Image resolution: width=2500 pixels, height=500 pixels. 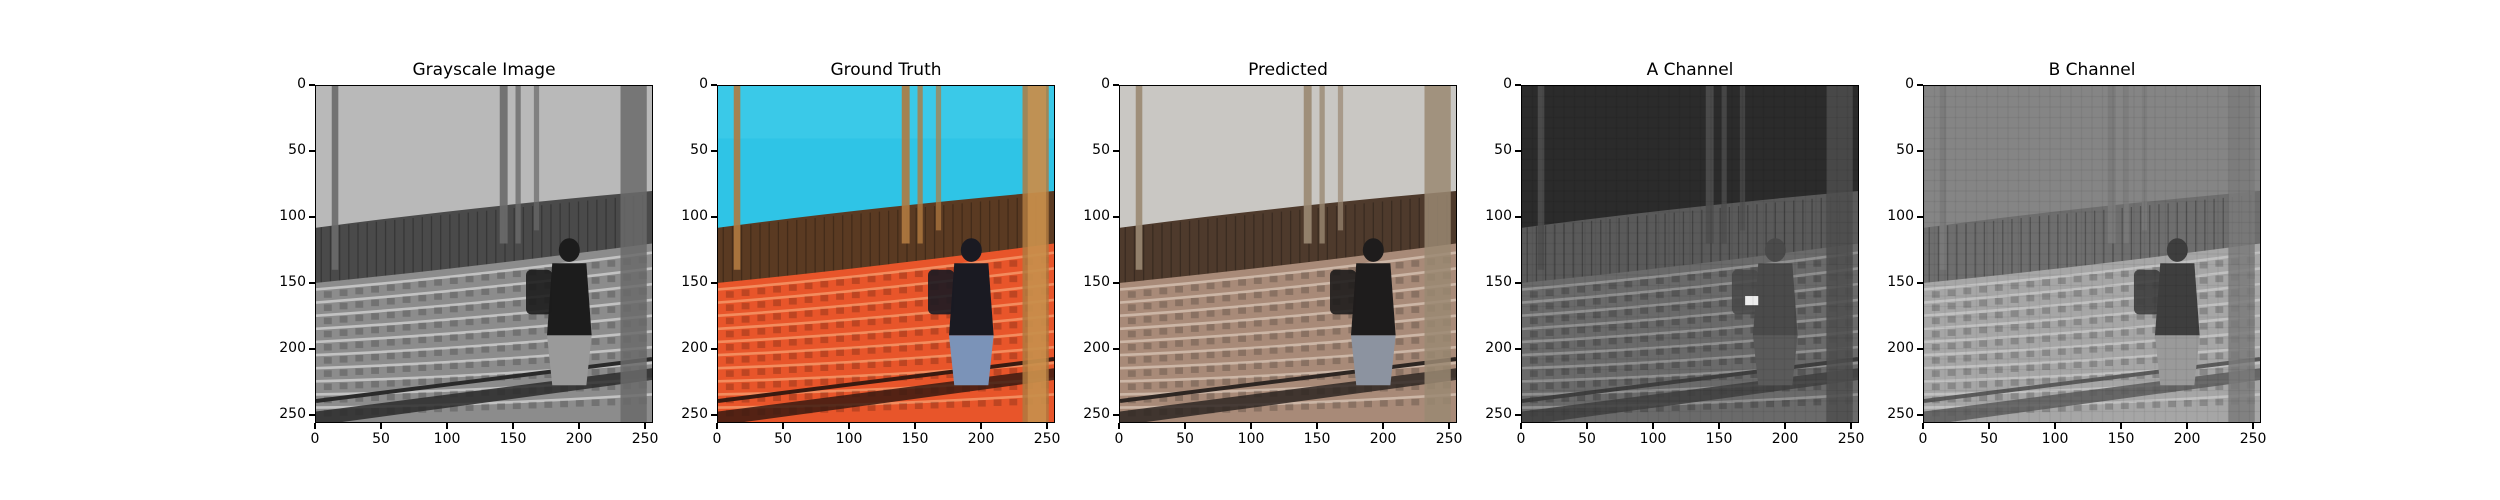 I want to click on image-panel-b-channel, so click(x=2092, y=254).